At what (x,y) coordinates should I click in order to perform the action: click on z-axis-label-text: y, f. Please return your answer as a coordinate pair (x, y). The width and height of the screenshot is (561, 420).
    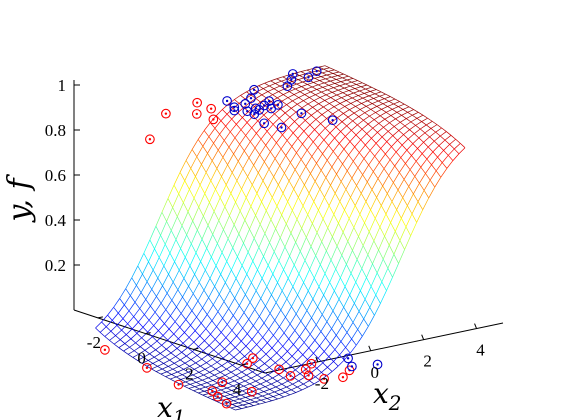
    Looking at the image, I should click on (19, 199).